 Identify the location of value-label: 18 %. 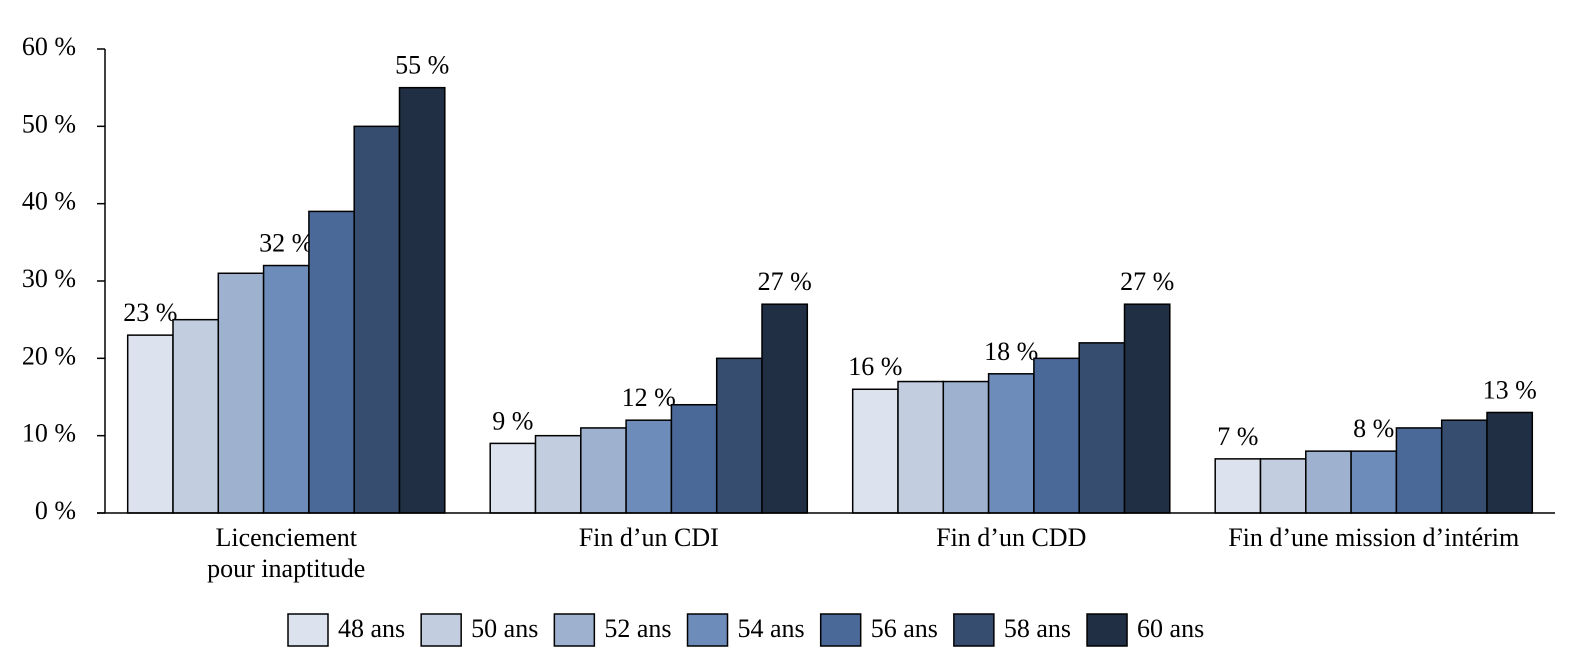
(1011, 351).